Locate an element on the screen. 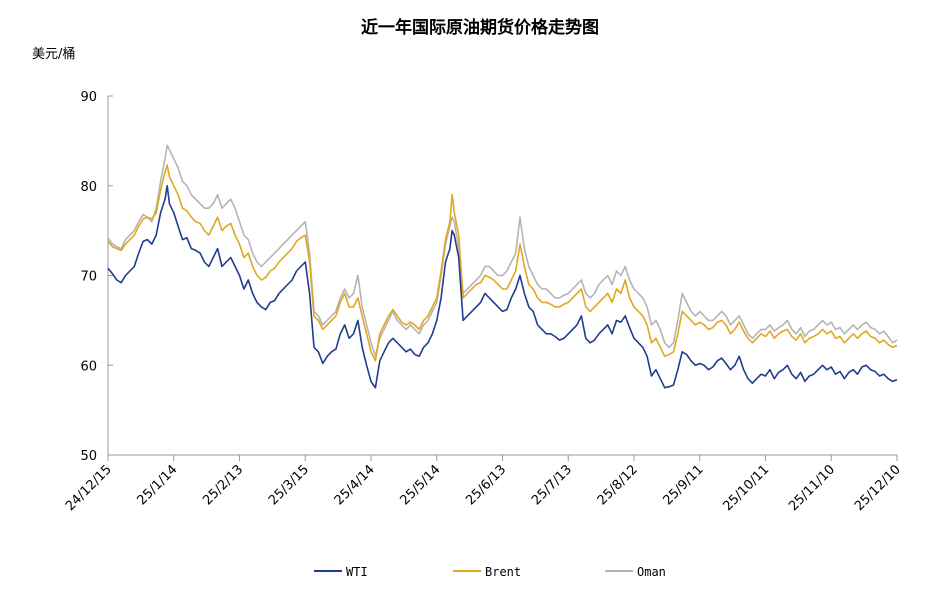  x-tick-label: 25/4/14 is located at coordinates (355, 485).